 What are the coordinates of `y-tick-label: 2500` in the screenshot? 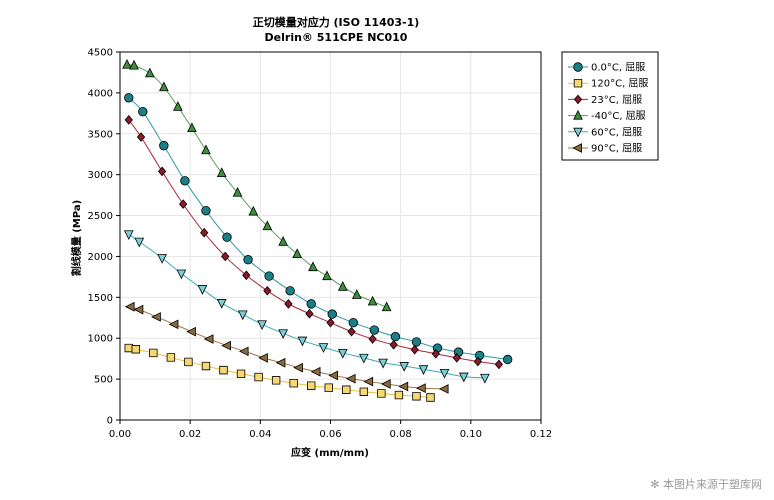 It's located at (100, 216).